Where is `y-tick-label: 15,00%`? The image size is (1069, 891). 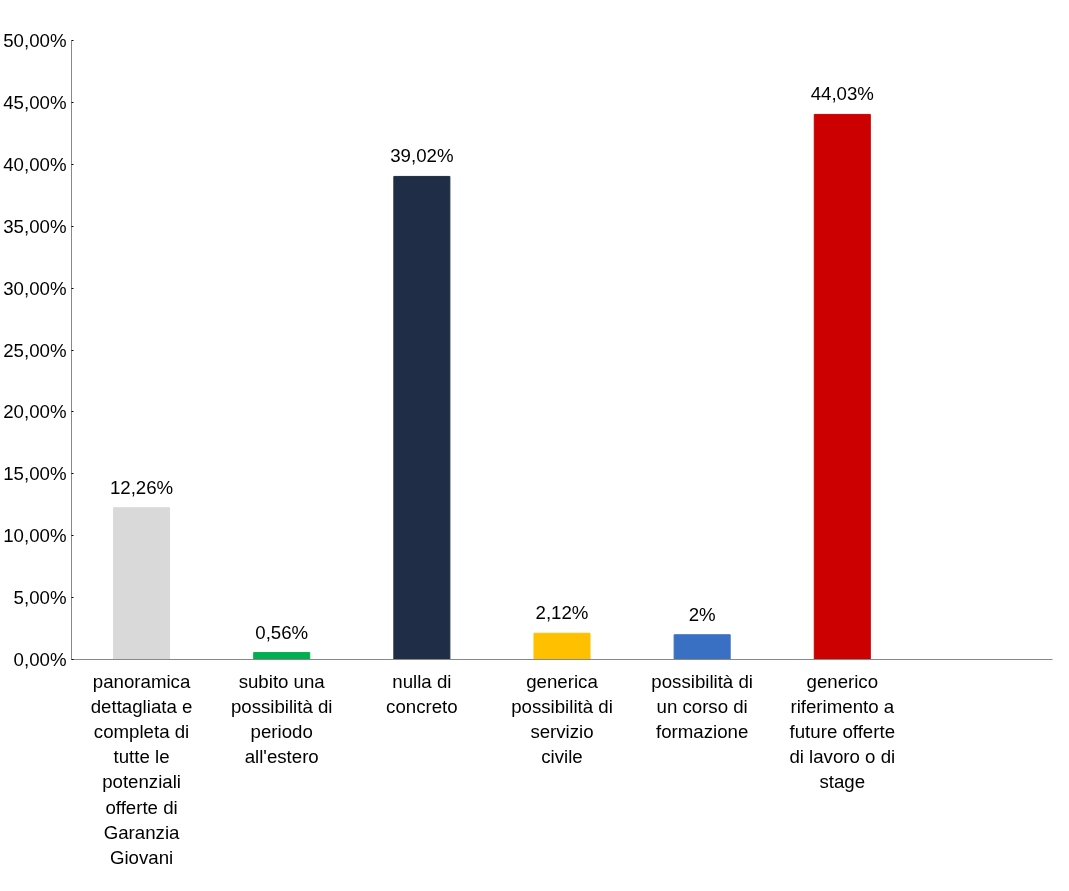
y-tick-label: 15,00% is located at coordinates (35, 474).